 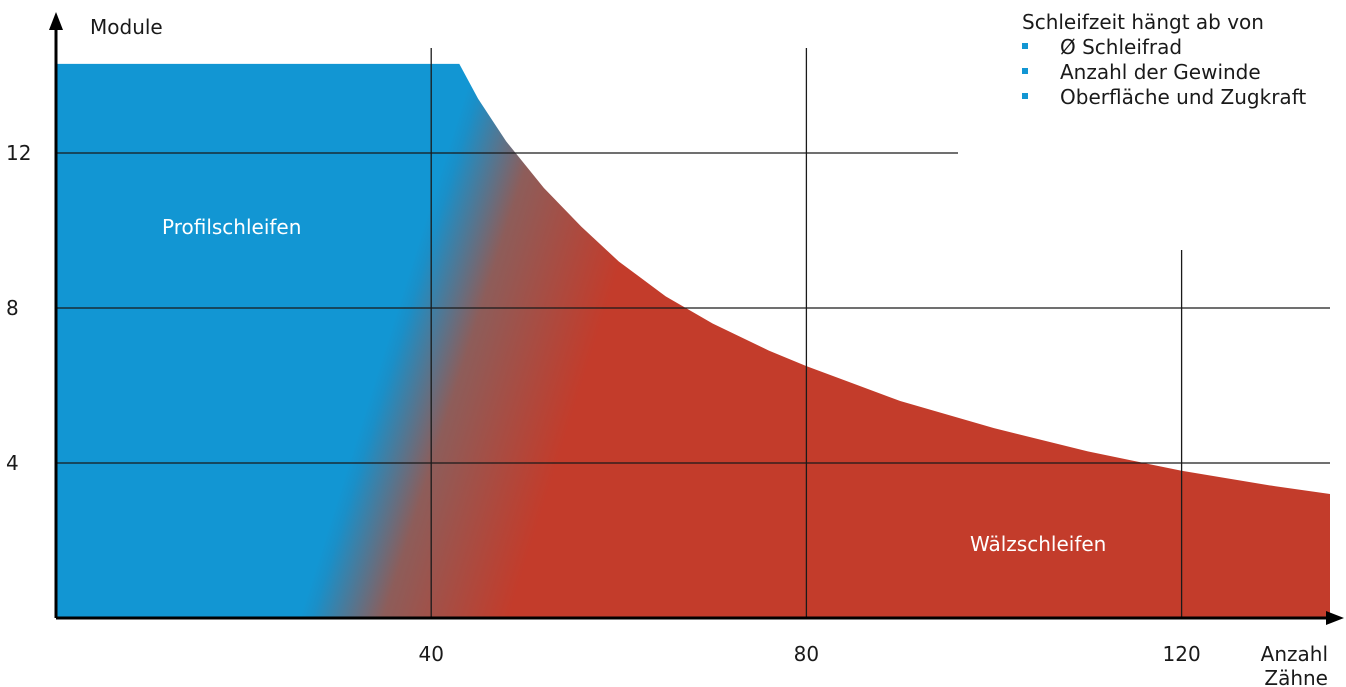 What do you see at coordinates (1121, 47) in the screenshot?
I see `legend-item-label: Ø Schleifrad` at bounding box center [1121, 47].